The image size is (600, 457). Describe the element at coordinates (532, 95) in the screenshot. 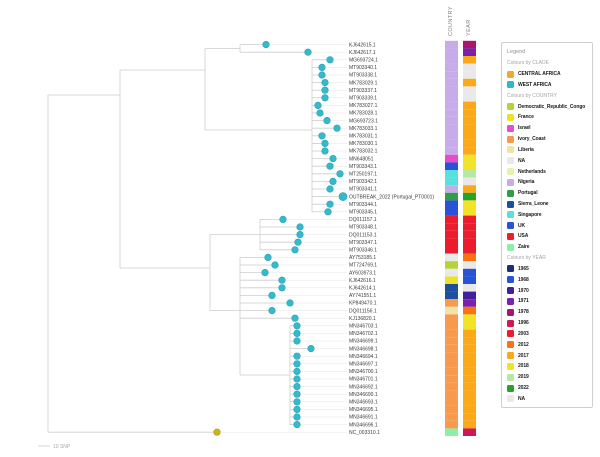

I see `legend-section-country: Colours by COUNTRY` at that location.